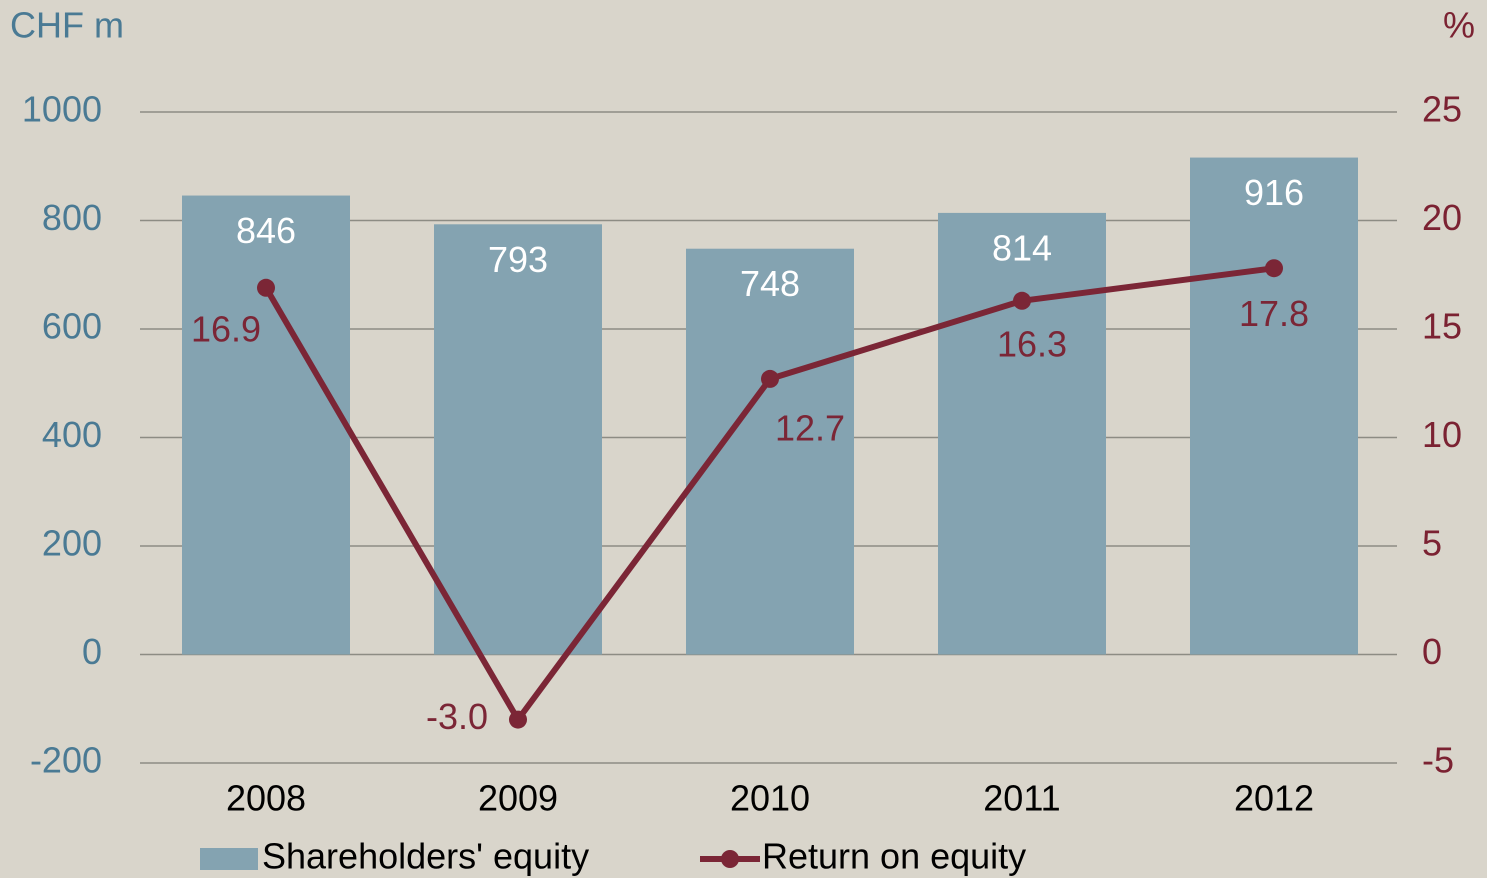 Image resolution: width=1487 pixels, height=878 pixels. I want to click on legend-label: Shareholders' equity, so click(425, 856).